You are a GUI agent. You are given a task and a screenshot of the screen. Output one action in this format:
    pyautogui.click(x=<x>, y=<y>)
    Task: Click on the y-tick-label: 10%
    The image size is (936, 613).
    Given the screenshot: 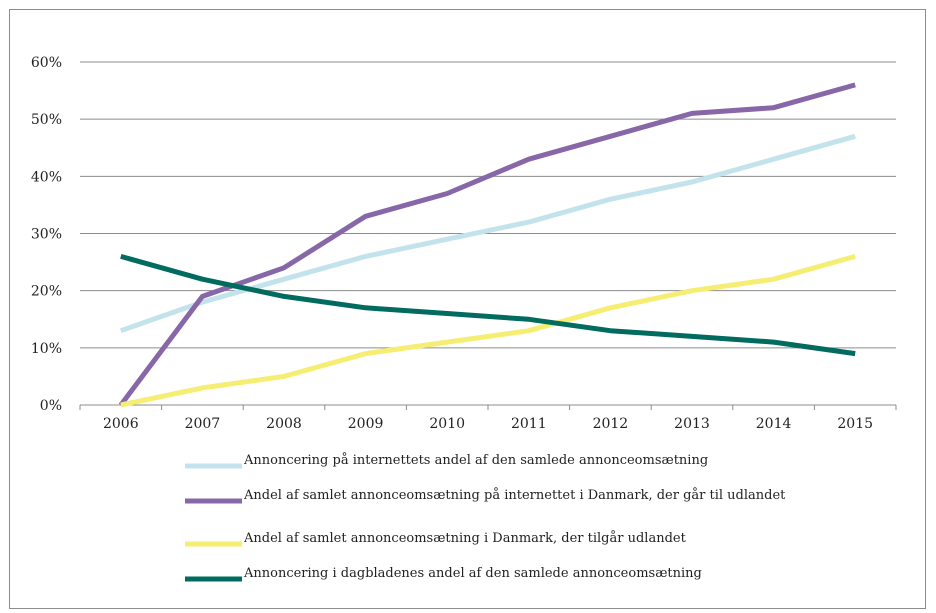 What is the action you would take?
    pyautogui.click(x=46, y=349)
    